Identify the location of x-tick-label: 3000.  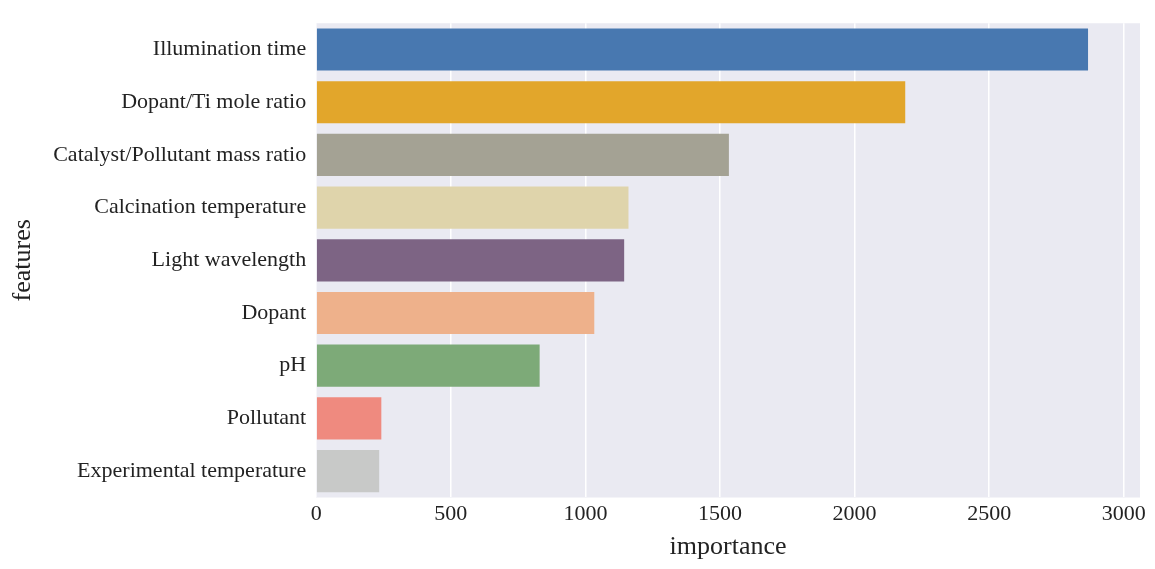
(1123, 513).